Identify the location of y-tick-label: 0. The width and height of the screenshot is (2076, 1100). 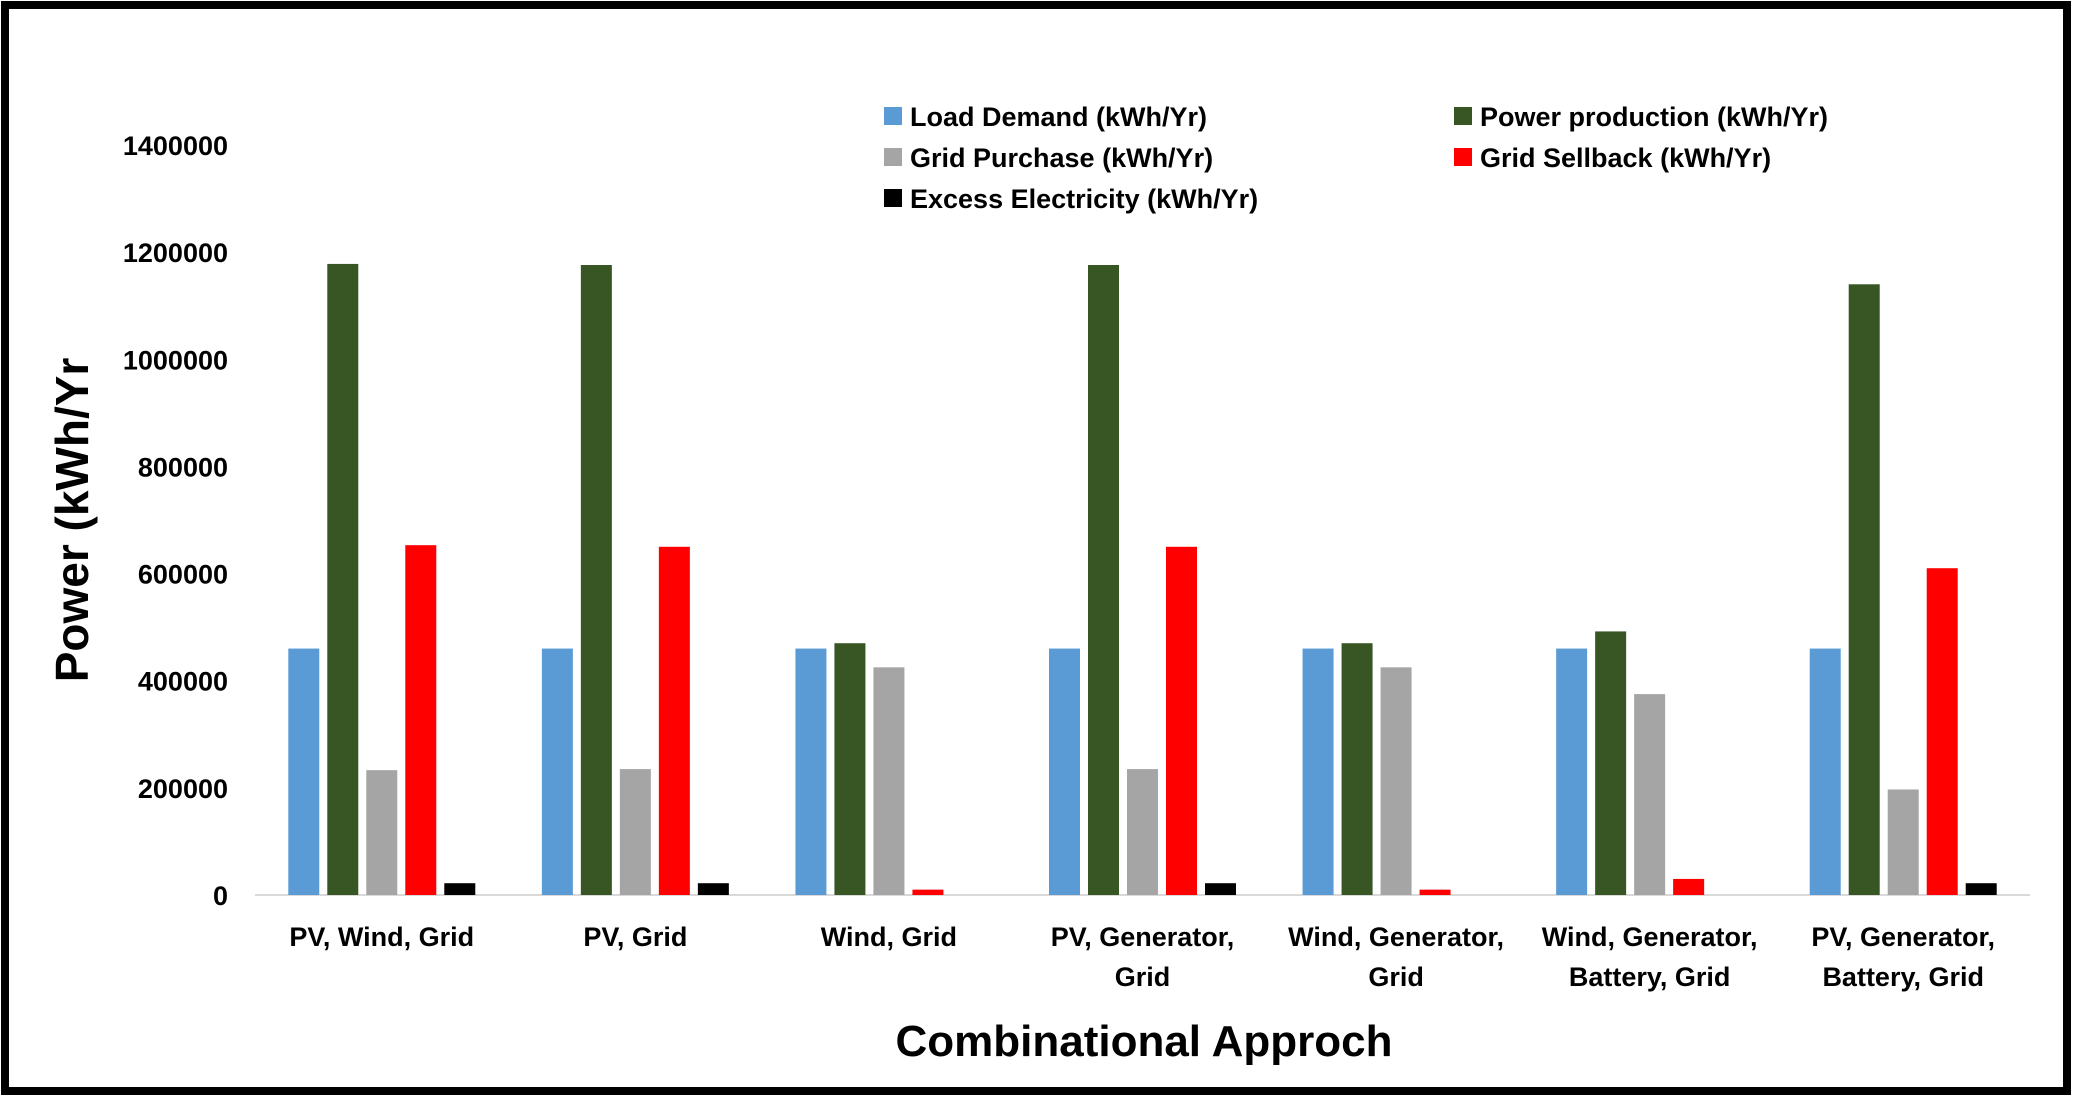
(220, 896).